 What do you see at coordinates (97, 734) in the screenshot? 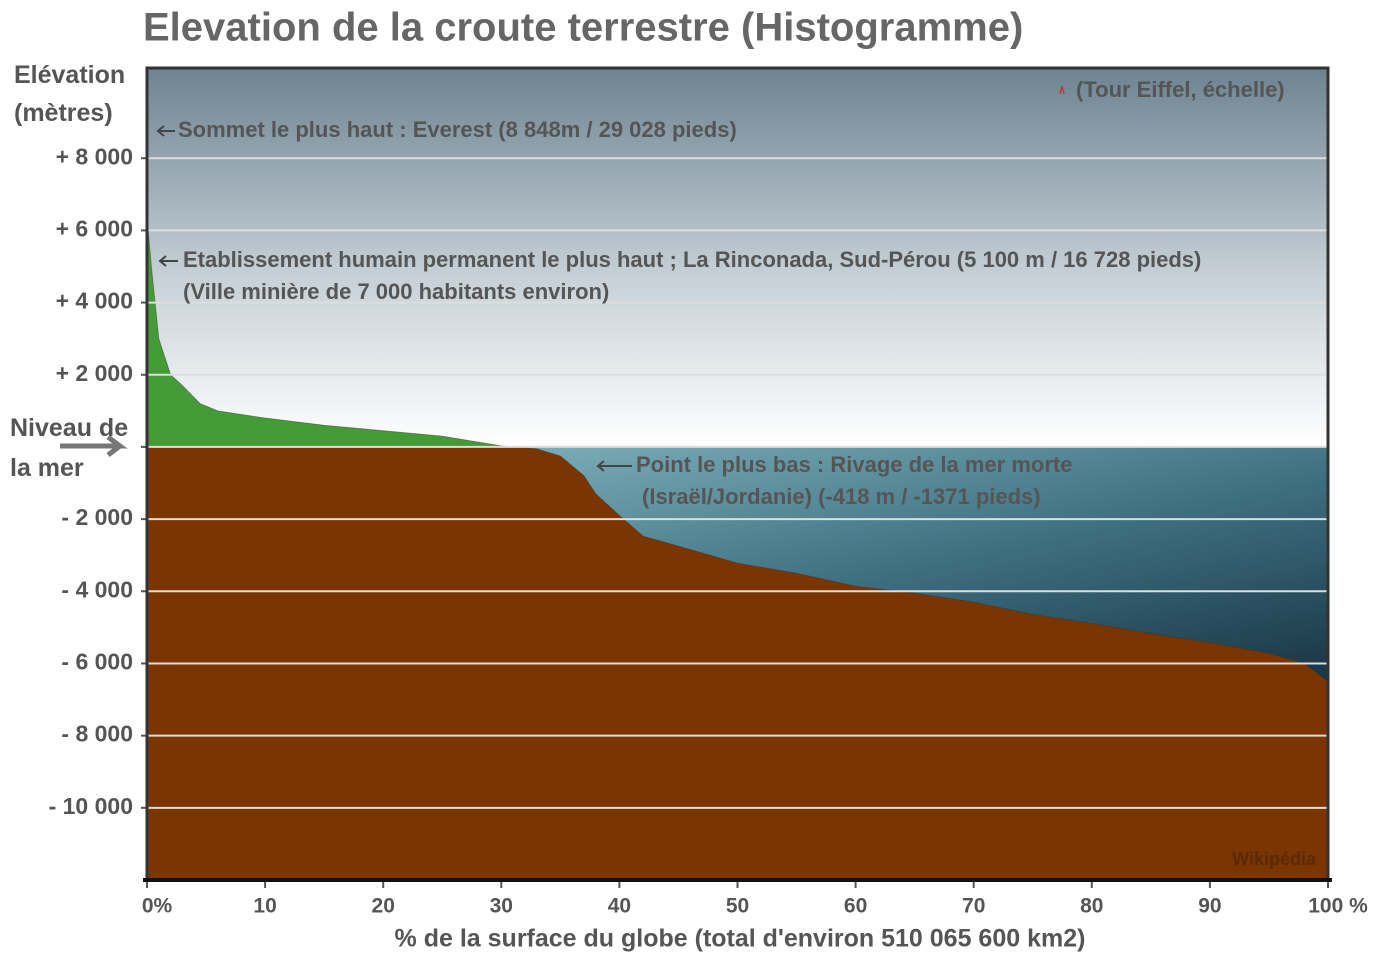
I see `y-tick-label: - 8 000` at bounding box center [97, 734].